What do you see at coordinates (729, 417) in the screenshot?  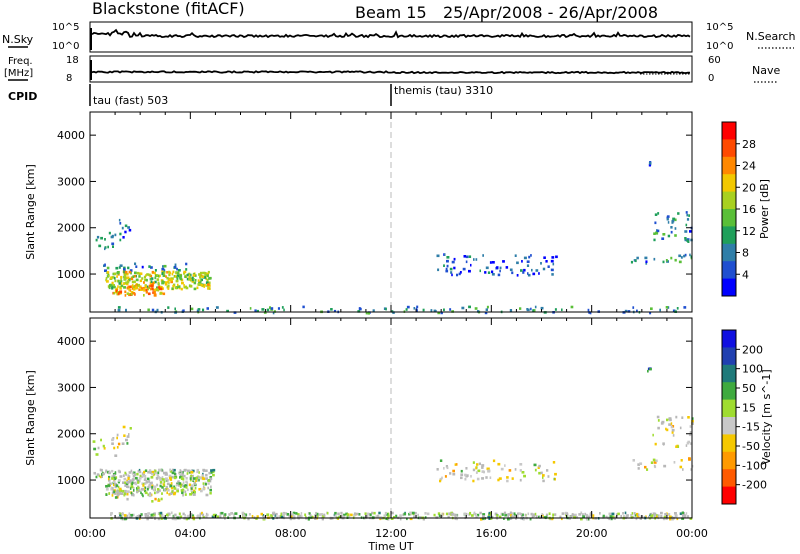 I see `velocity-colorbar-frame` at bounding box center [729, 417].